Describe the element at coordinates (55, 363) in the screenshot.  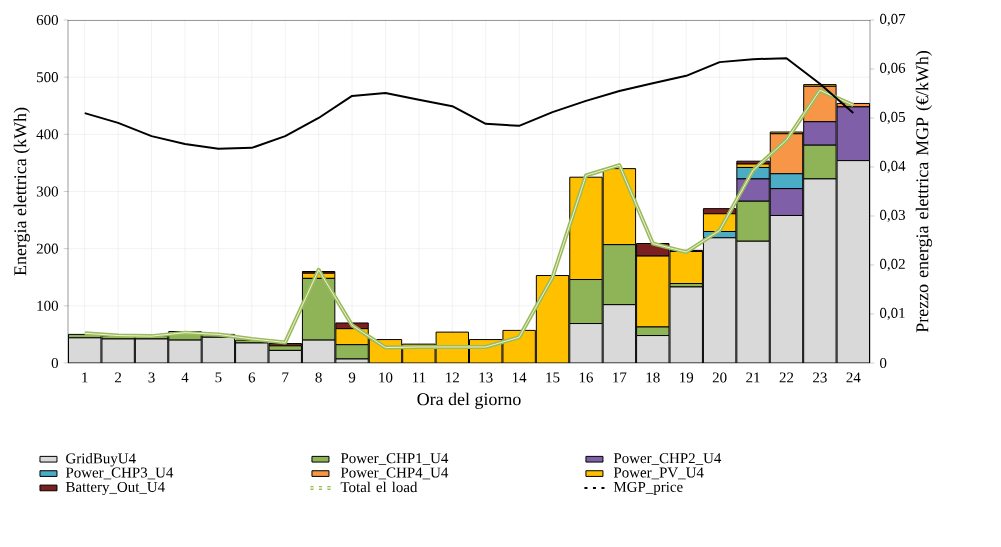
I see `y-tick-label: 0` at that location.